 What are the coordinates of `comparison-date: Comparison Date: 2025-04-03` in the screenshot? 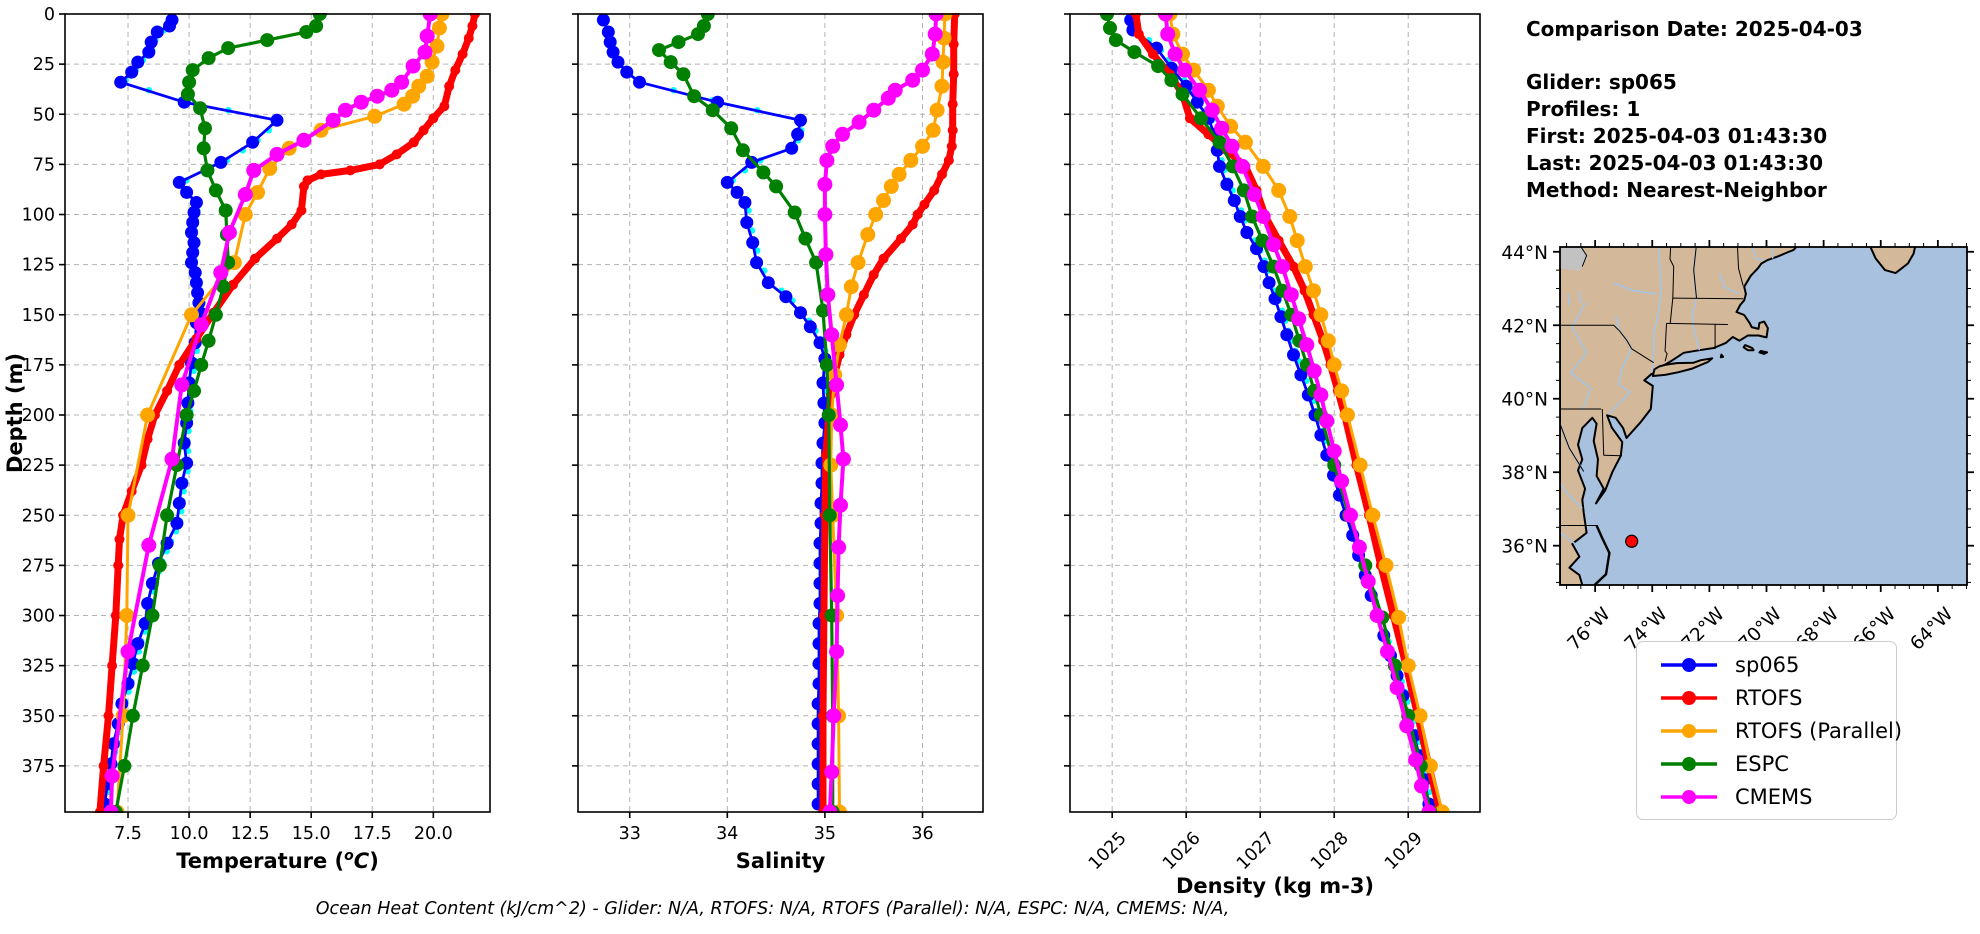 It's located at (1694, 29).